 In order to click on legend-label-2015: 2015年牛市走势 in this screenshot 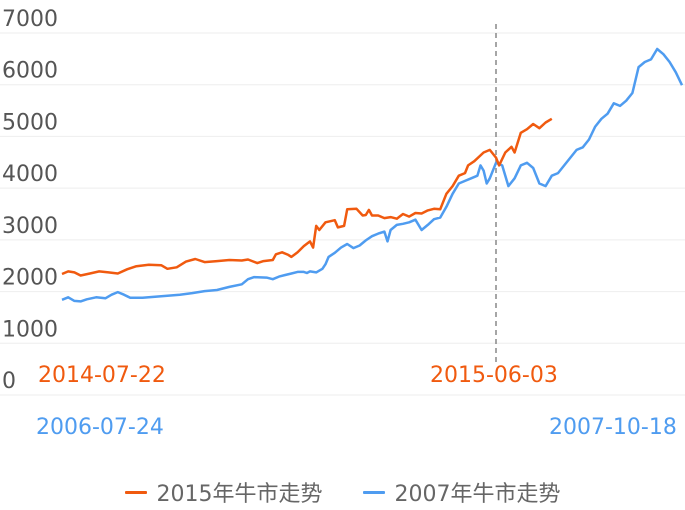, I will do `click(239, 494)`.